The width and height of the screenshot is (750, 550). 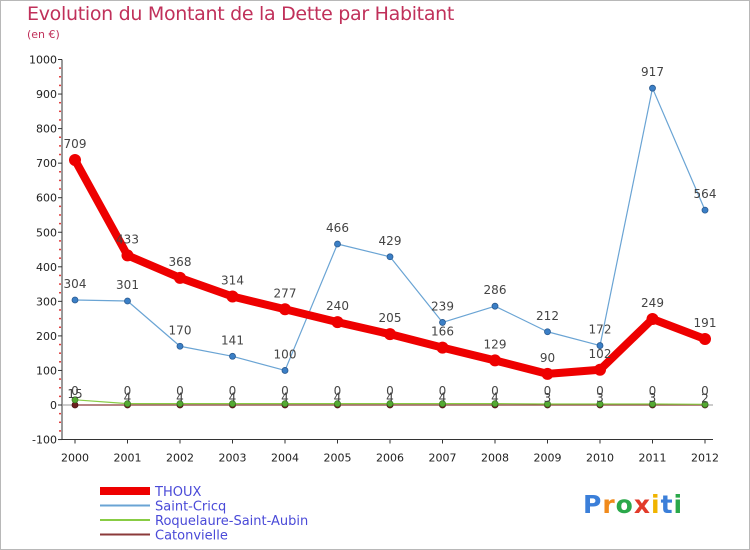 I want to click on data-label: 433, so click(x=127, y=239).